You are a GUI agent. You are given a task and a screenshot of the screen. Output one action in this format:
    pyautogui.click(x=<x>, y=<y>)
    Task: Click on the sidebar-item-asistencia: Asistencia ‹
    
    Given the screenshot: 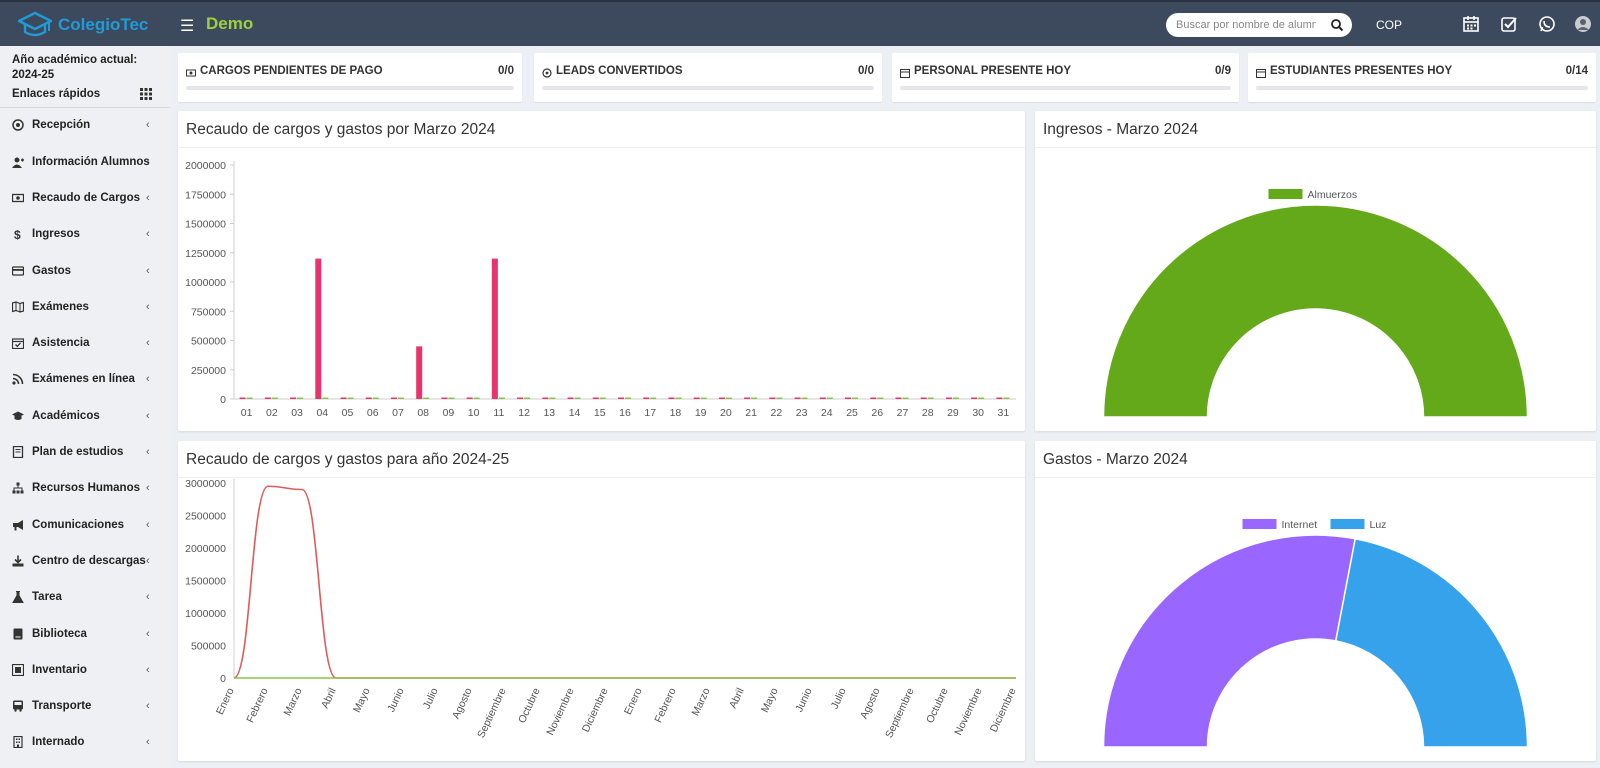 What is the action you would take?
    pyautogui.click(x=80, y=343)
    